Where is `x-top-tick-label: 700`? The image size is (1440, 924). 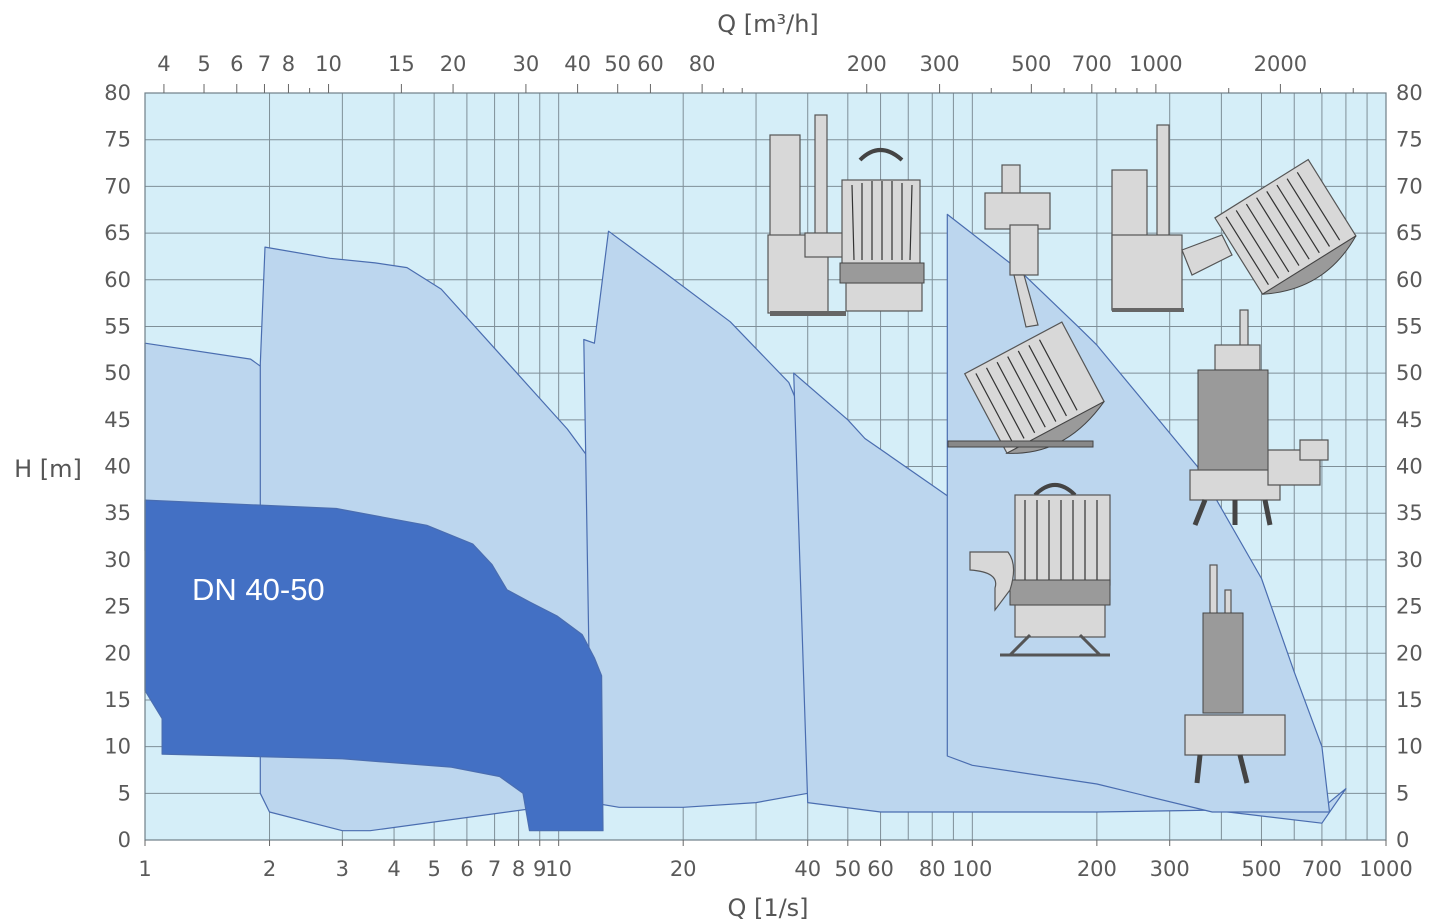 x-top-tick-label: 700 is located at coordinates (1092, 64).